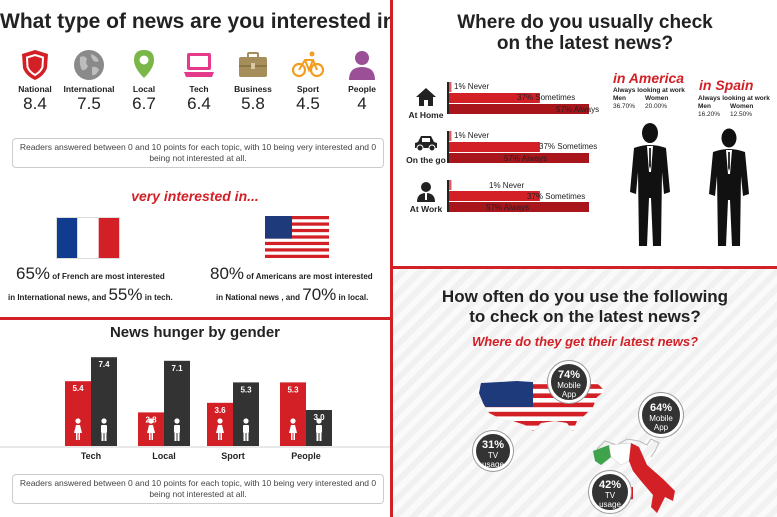  I want to click on spain-men-label: Men, so click(704, 106).